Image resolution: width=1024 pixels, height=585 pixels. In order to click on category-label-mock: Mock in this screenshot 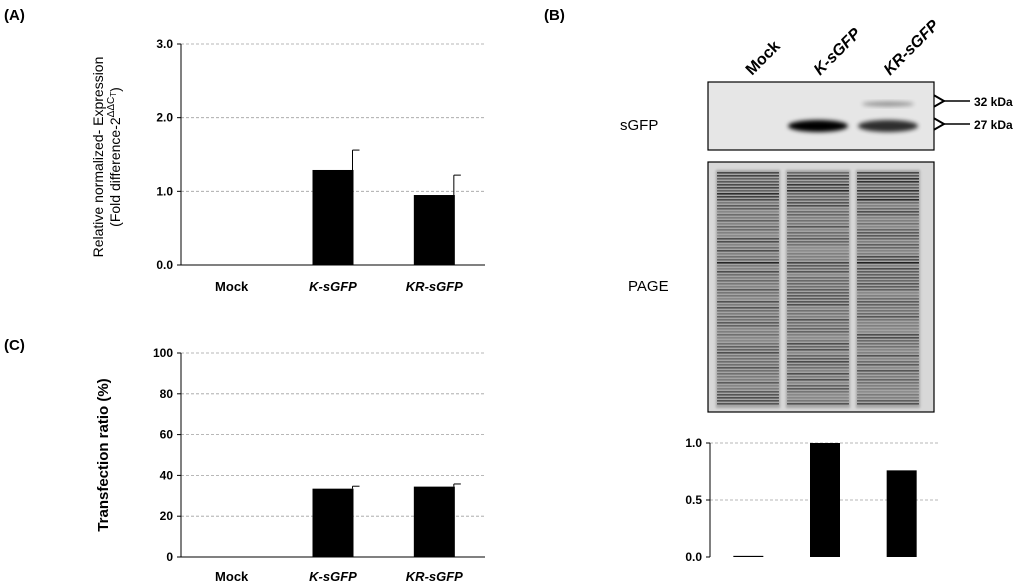, I will do `click(232, 576)`.